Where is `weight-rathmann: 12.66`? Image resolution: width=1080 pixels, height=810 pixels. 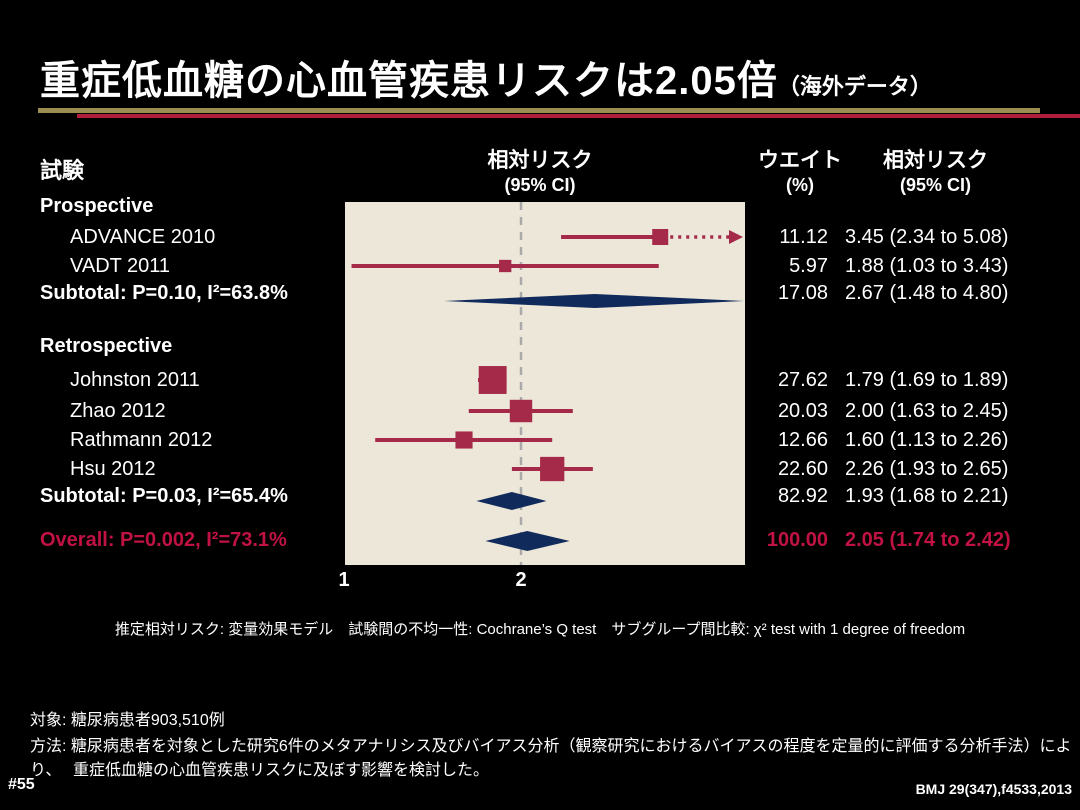 weight-rathmann: 12.66 is located at coordinates (802, 440).